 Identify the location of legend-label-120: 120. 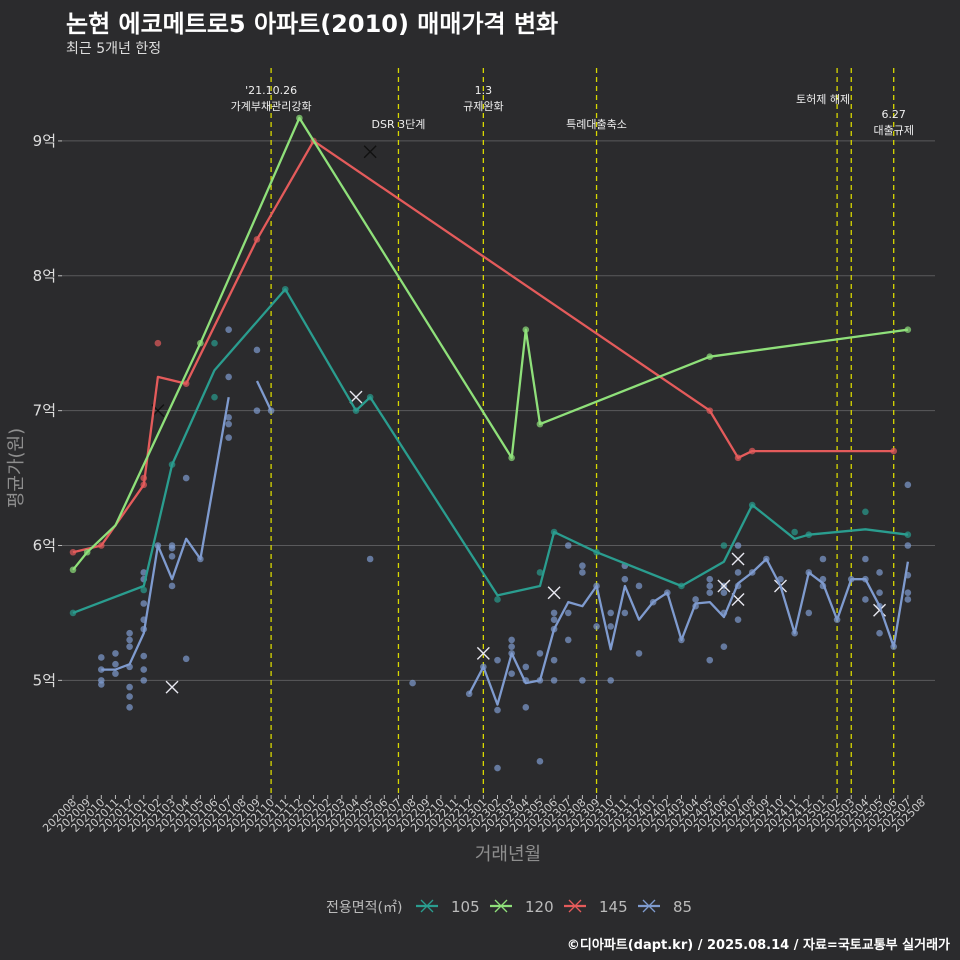
(539, 907).